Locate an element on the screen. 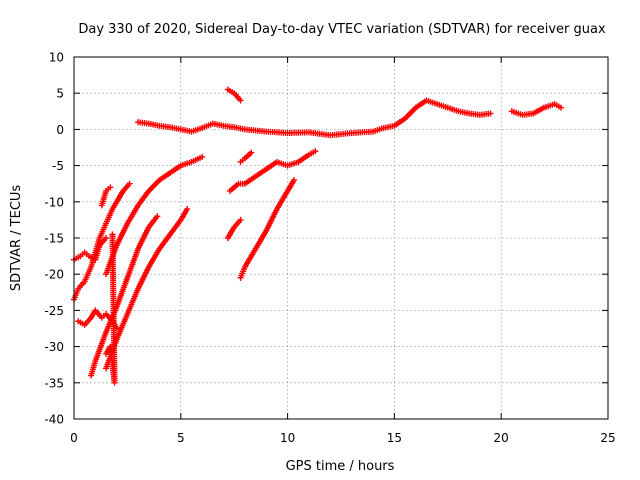 The width and height of the screenshot is (640, 480). y-tick-label: -25 is located at coordinates (54, 311).